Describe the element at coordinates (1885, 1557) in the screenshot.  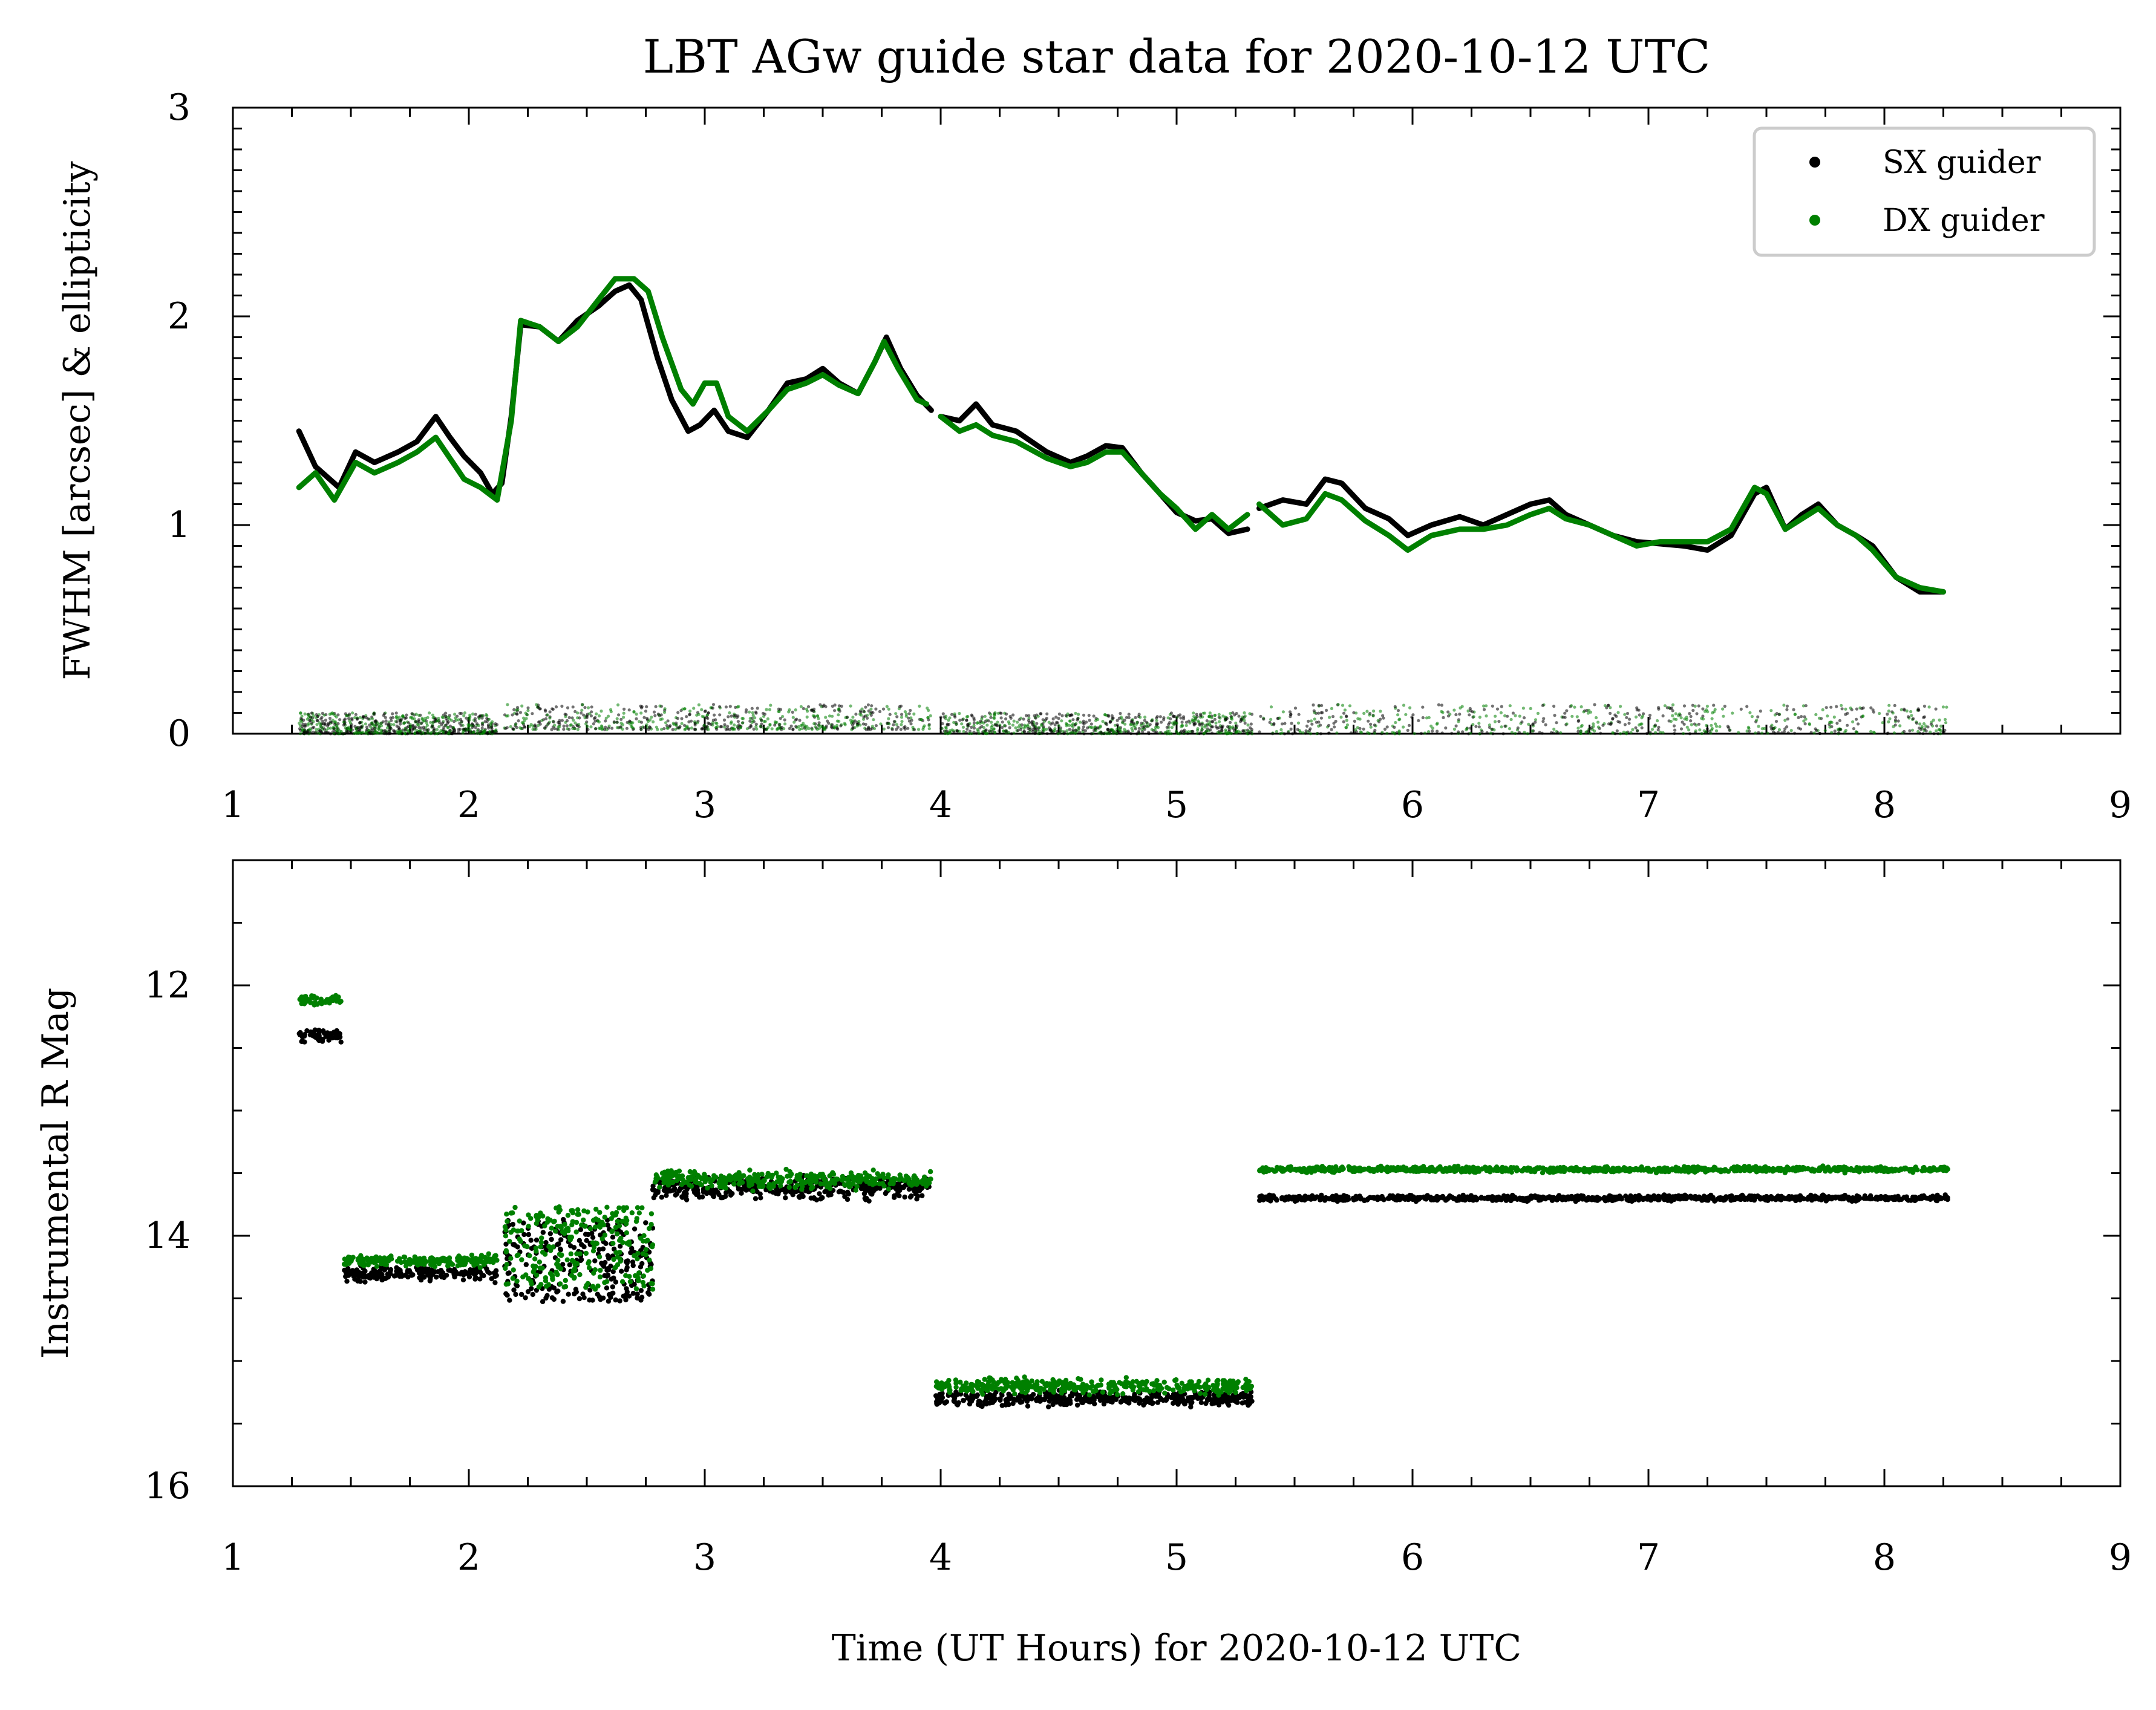
I see `x-tick-label: 8` at that location.